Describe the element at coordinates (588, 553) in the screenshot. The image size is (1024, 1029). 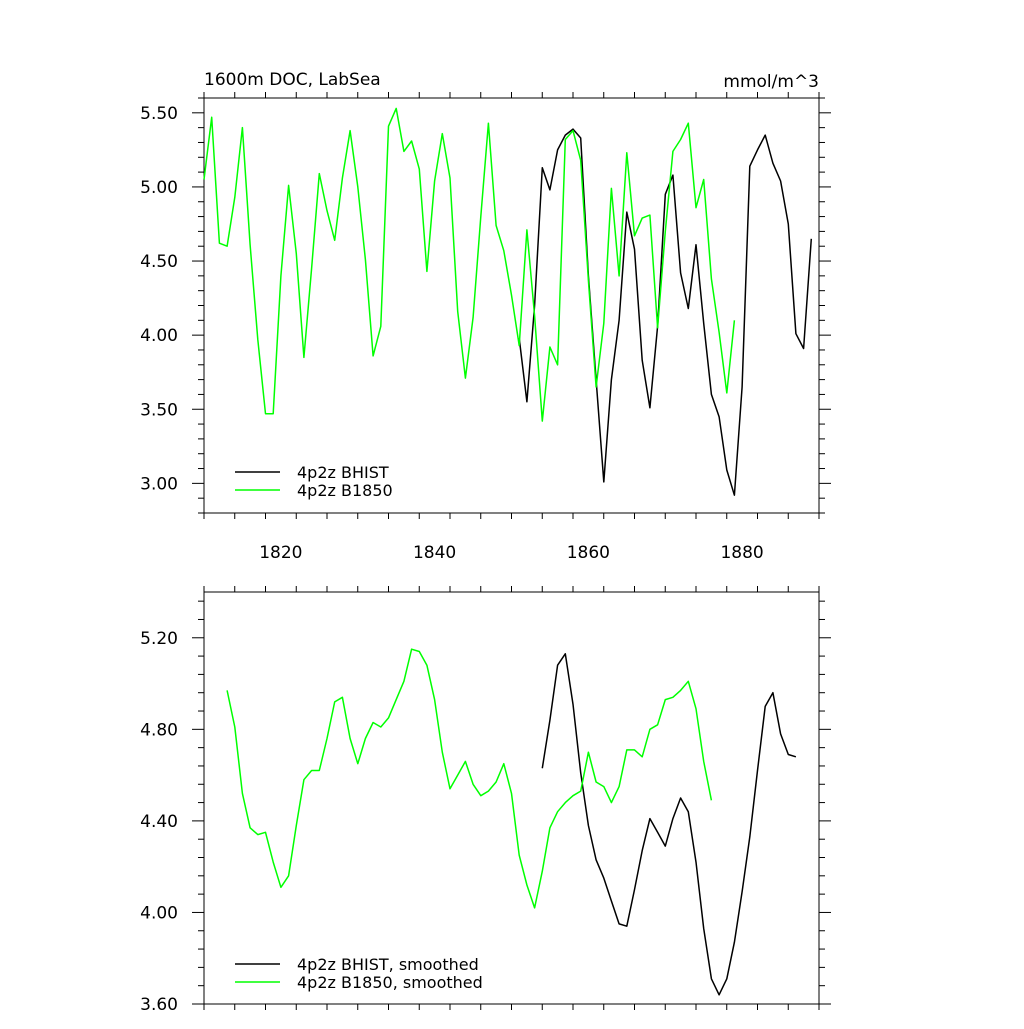
I see `x-tick-label: 1860` at that location.